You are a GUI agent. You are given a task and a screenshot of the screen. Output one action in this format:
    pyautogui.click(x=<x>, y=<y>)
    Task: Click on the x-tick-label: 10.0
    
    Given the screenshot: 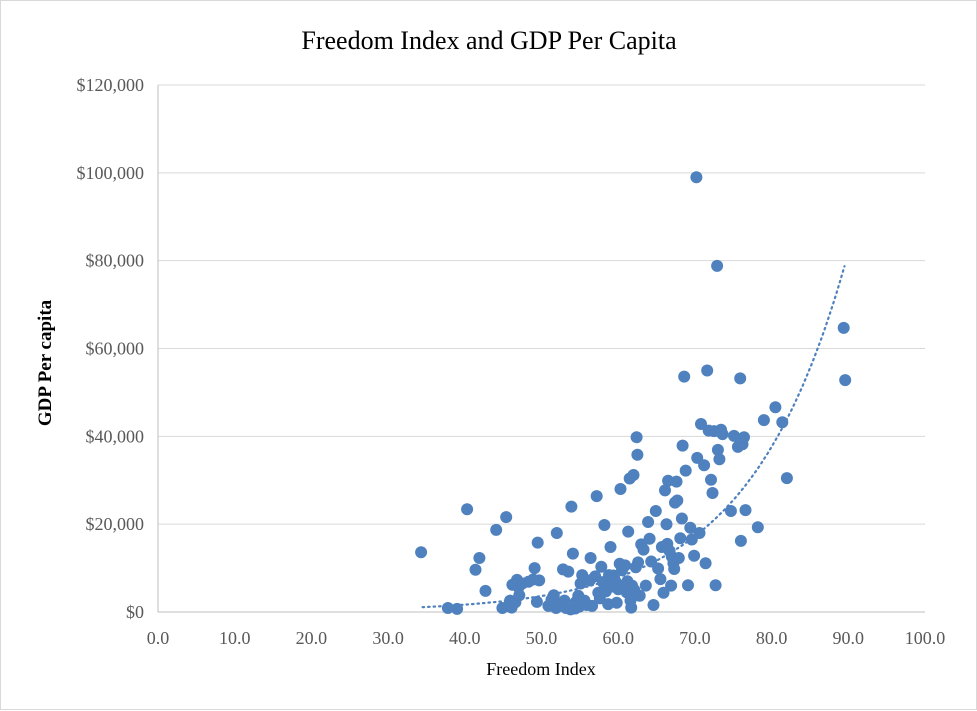 What is the action you would take?
    pyautogui.click(x=235, y=638)
    